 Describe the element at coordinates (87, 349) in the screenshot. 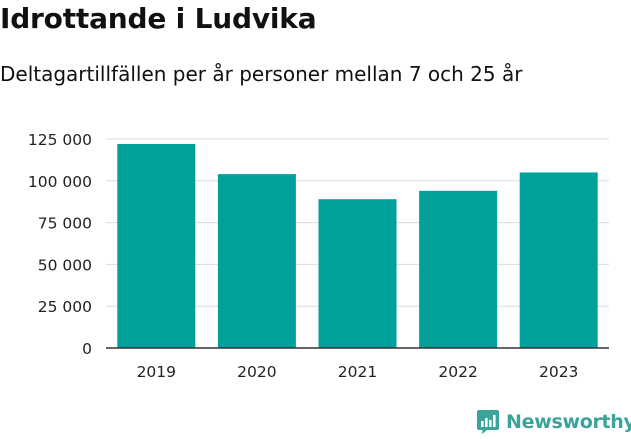

I see `y-tick-label: 0` at that location.